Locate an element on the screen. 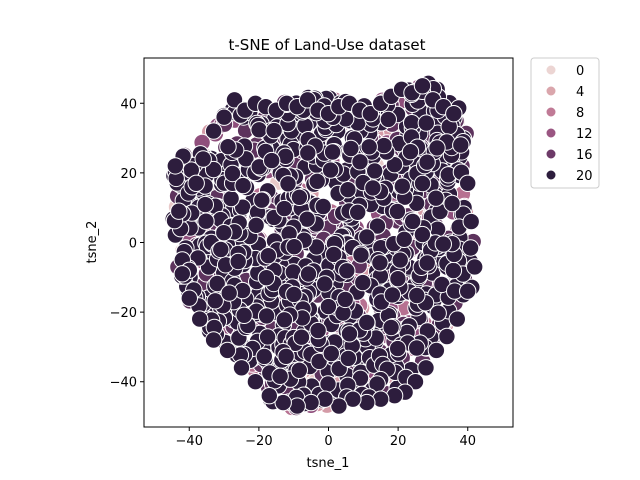 Image resolution: width=640 pixels, height=480 pixels. y-tick-label: 40 is located at coordinates (128, 104).